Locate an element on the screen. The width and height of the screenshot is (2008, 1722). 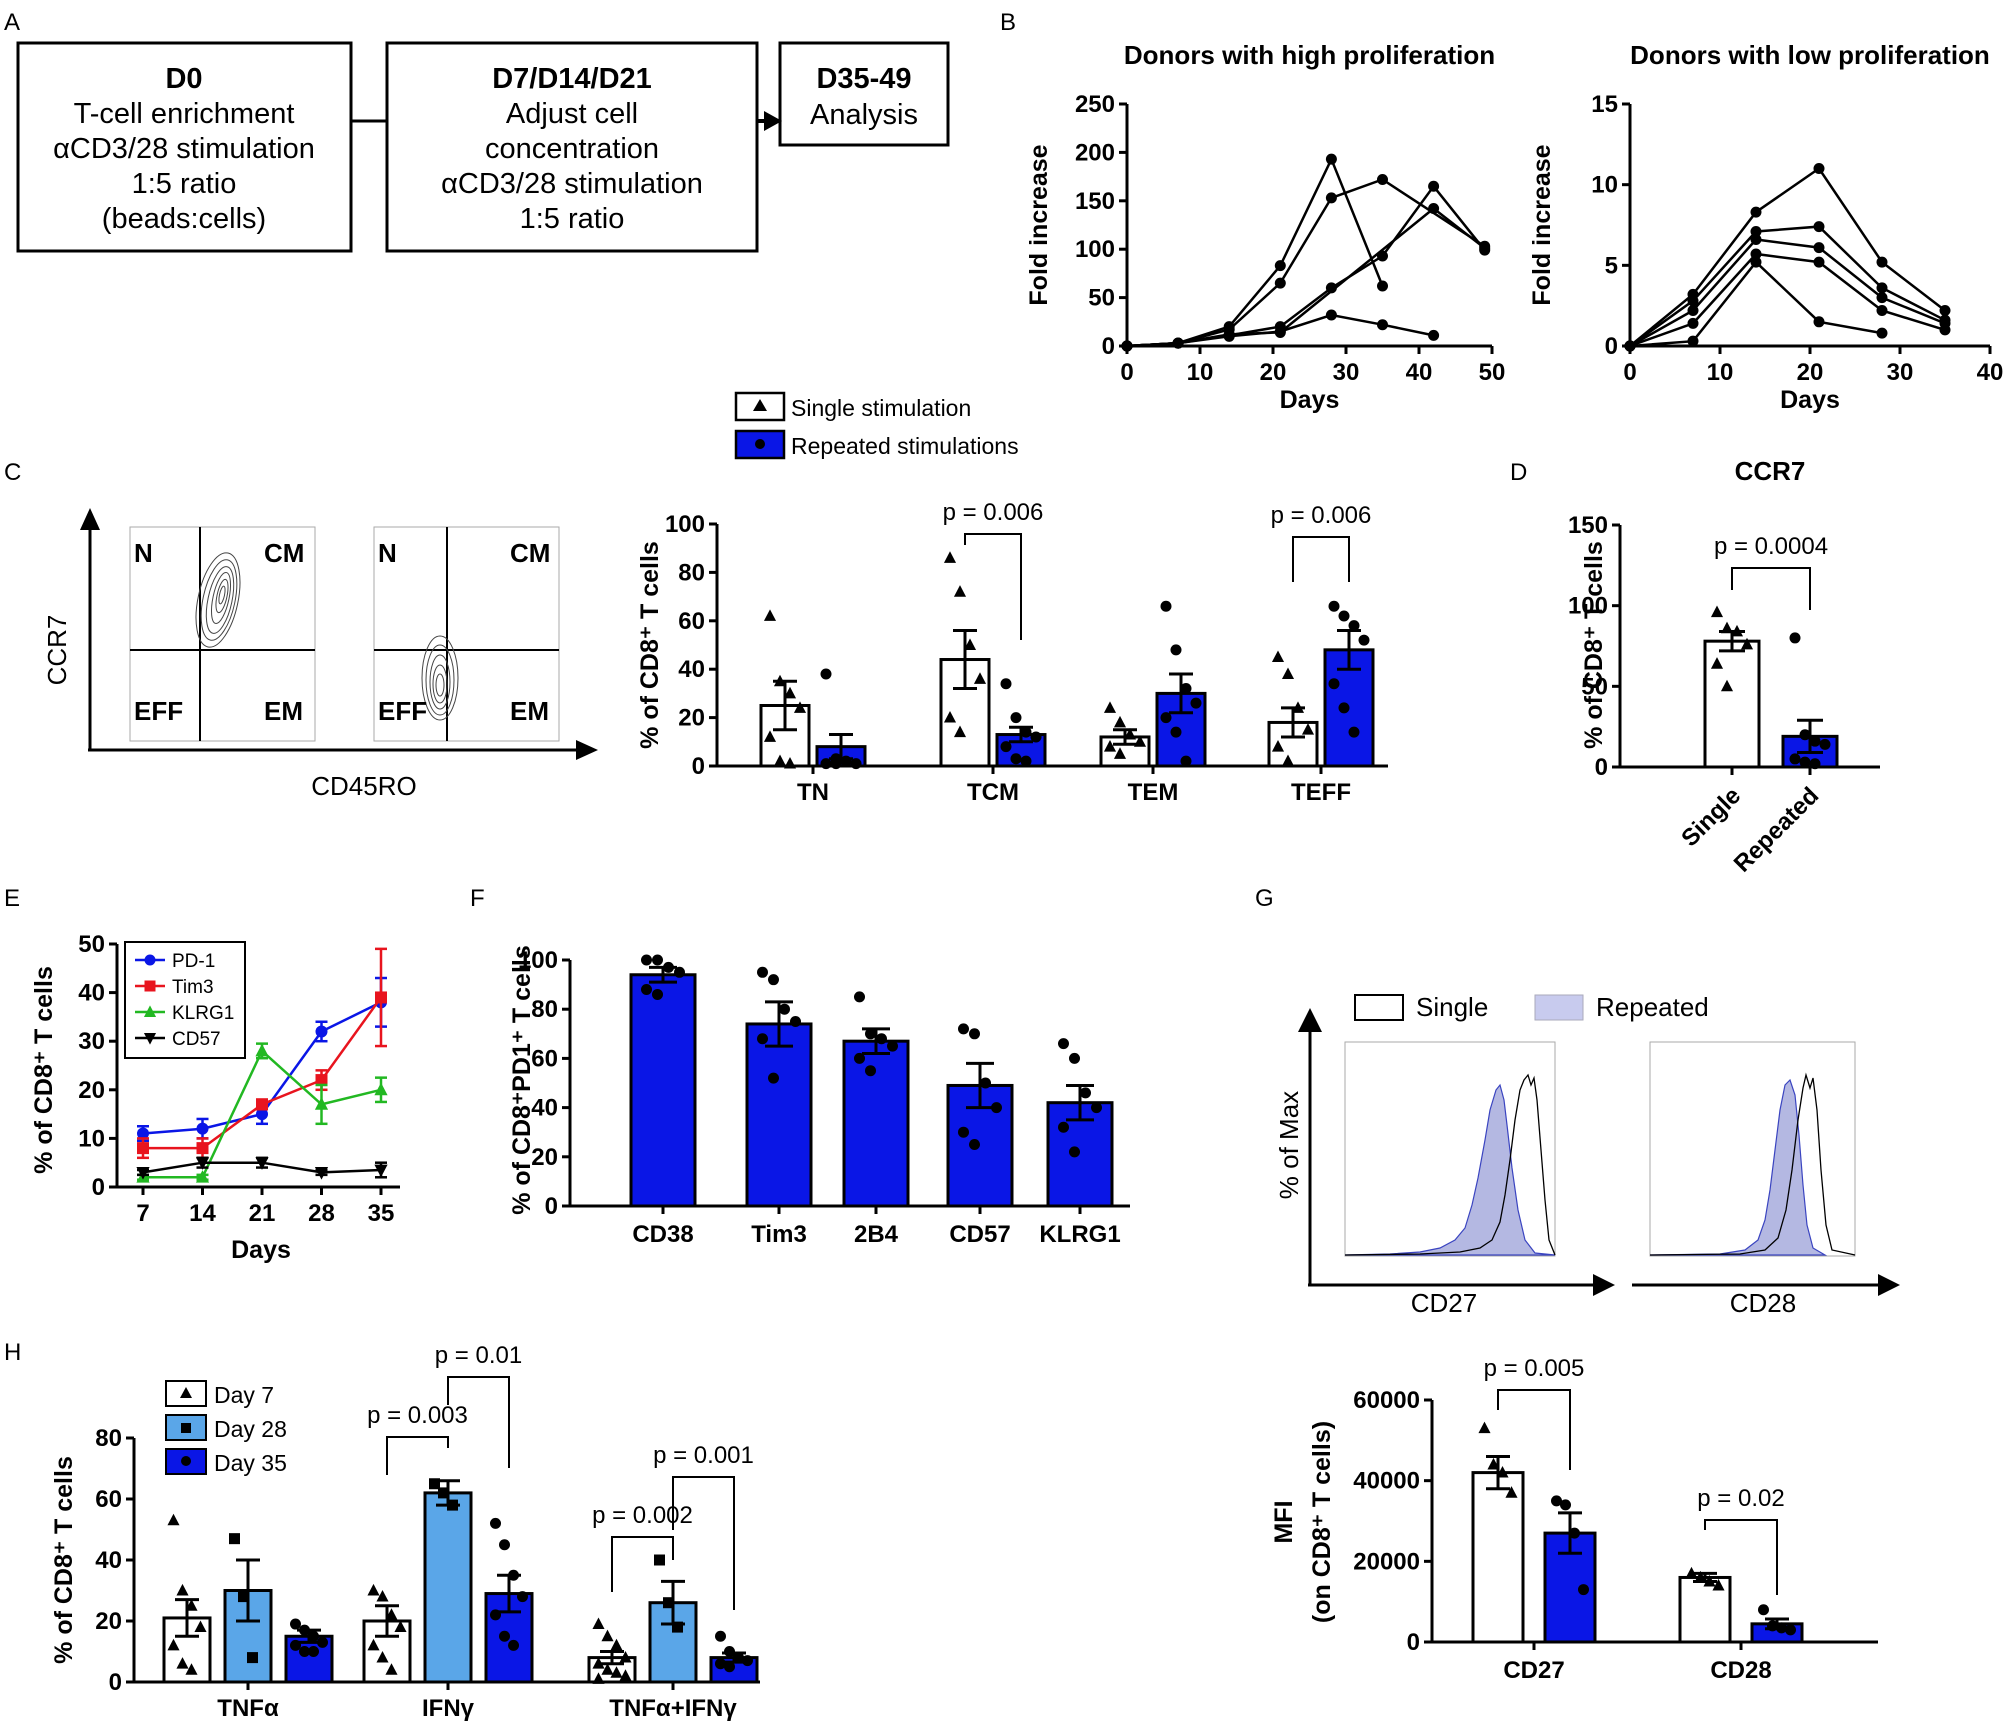
c-y-tick-label: 40 is located at coordinates (691, 669).